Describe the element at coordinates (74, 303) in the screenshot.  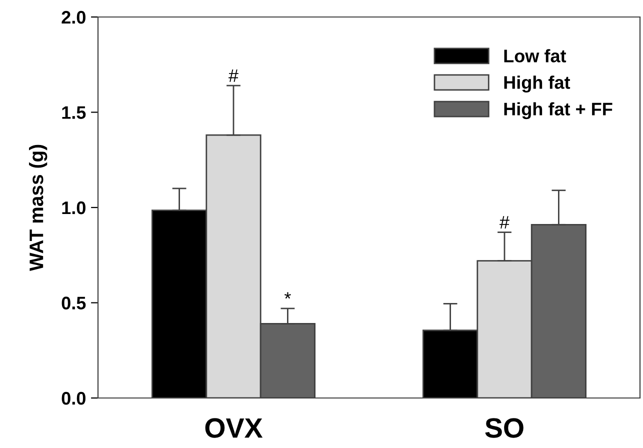
I see `y-tick-label: 0.5` at that location.